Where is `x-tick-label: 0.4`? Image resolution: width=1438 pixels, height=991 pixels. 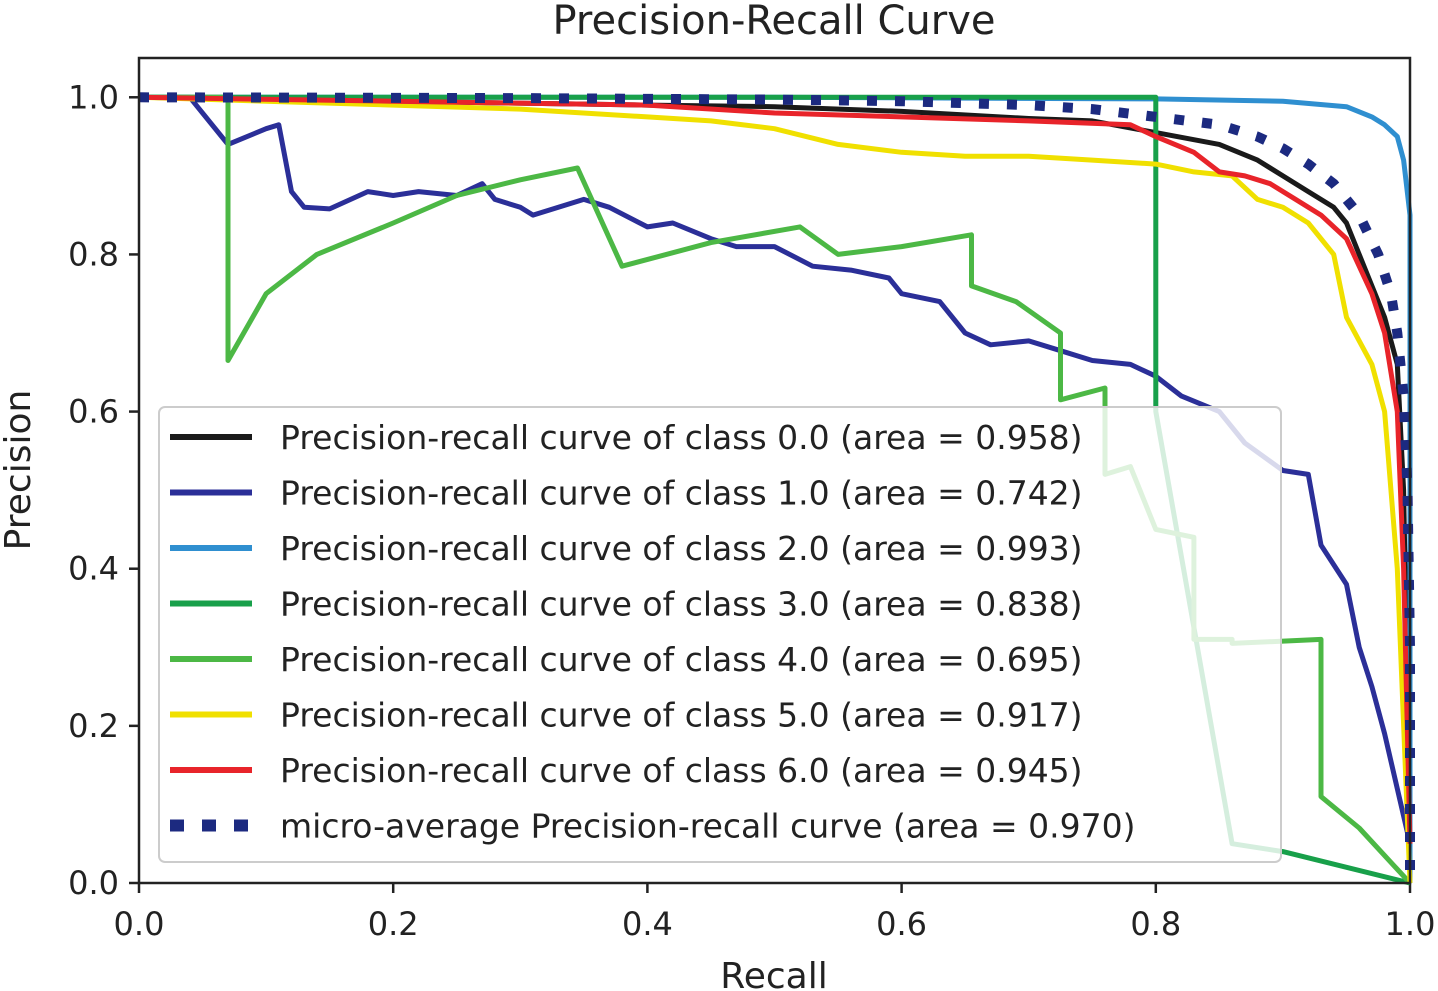
x-tick-label: 0.4 is located at coordinates (647, 924).